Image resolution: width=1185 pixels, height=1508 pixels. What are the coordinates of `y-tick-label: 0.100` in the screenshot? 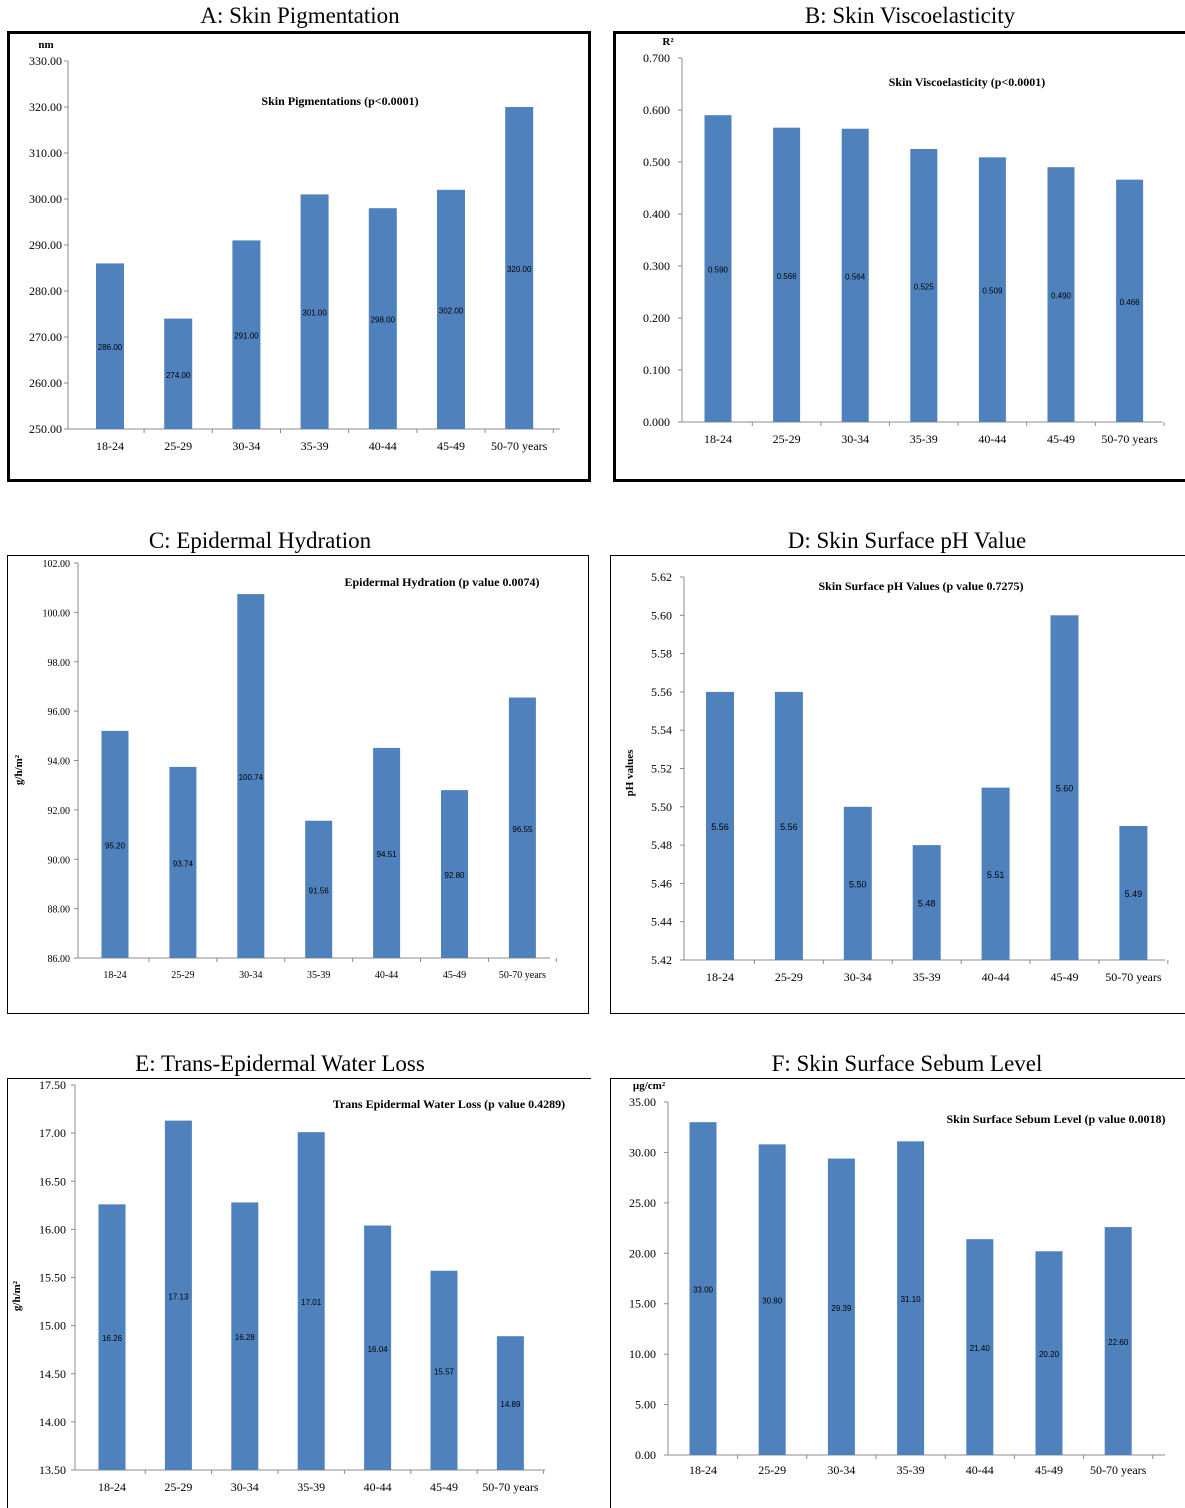 It's located at (656, 370).